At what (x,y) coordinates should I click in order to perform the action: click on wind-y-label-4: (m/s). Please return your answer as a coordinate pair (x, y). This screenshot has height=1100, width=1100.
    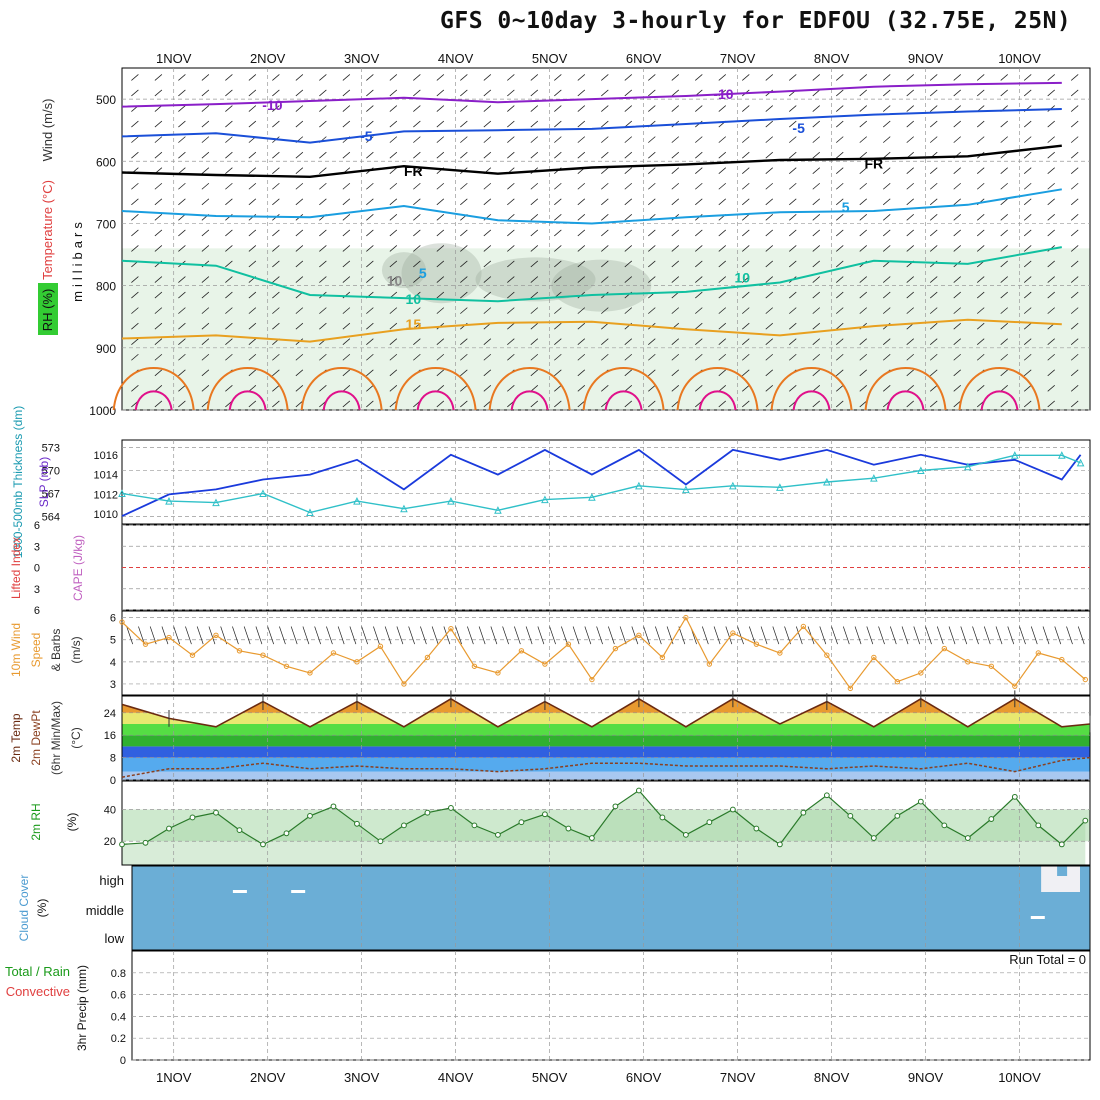
    Looking at the image, I should click on (76, 649).